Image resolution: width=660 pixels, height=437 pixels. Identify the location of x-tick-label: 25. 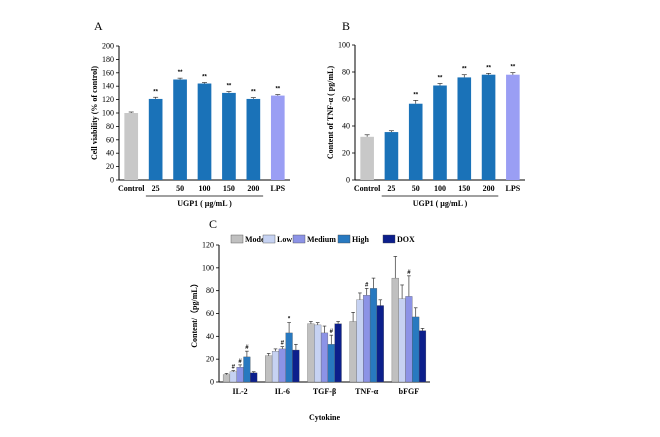
(391, 188).